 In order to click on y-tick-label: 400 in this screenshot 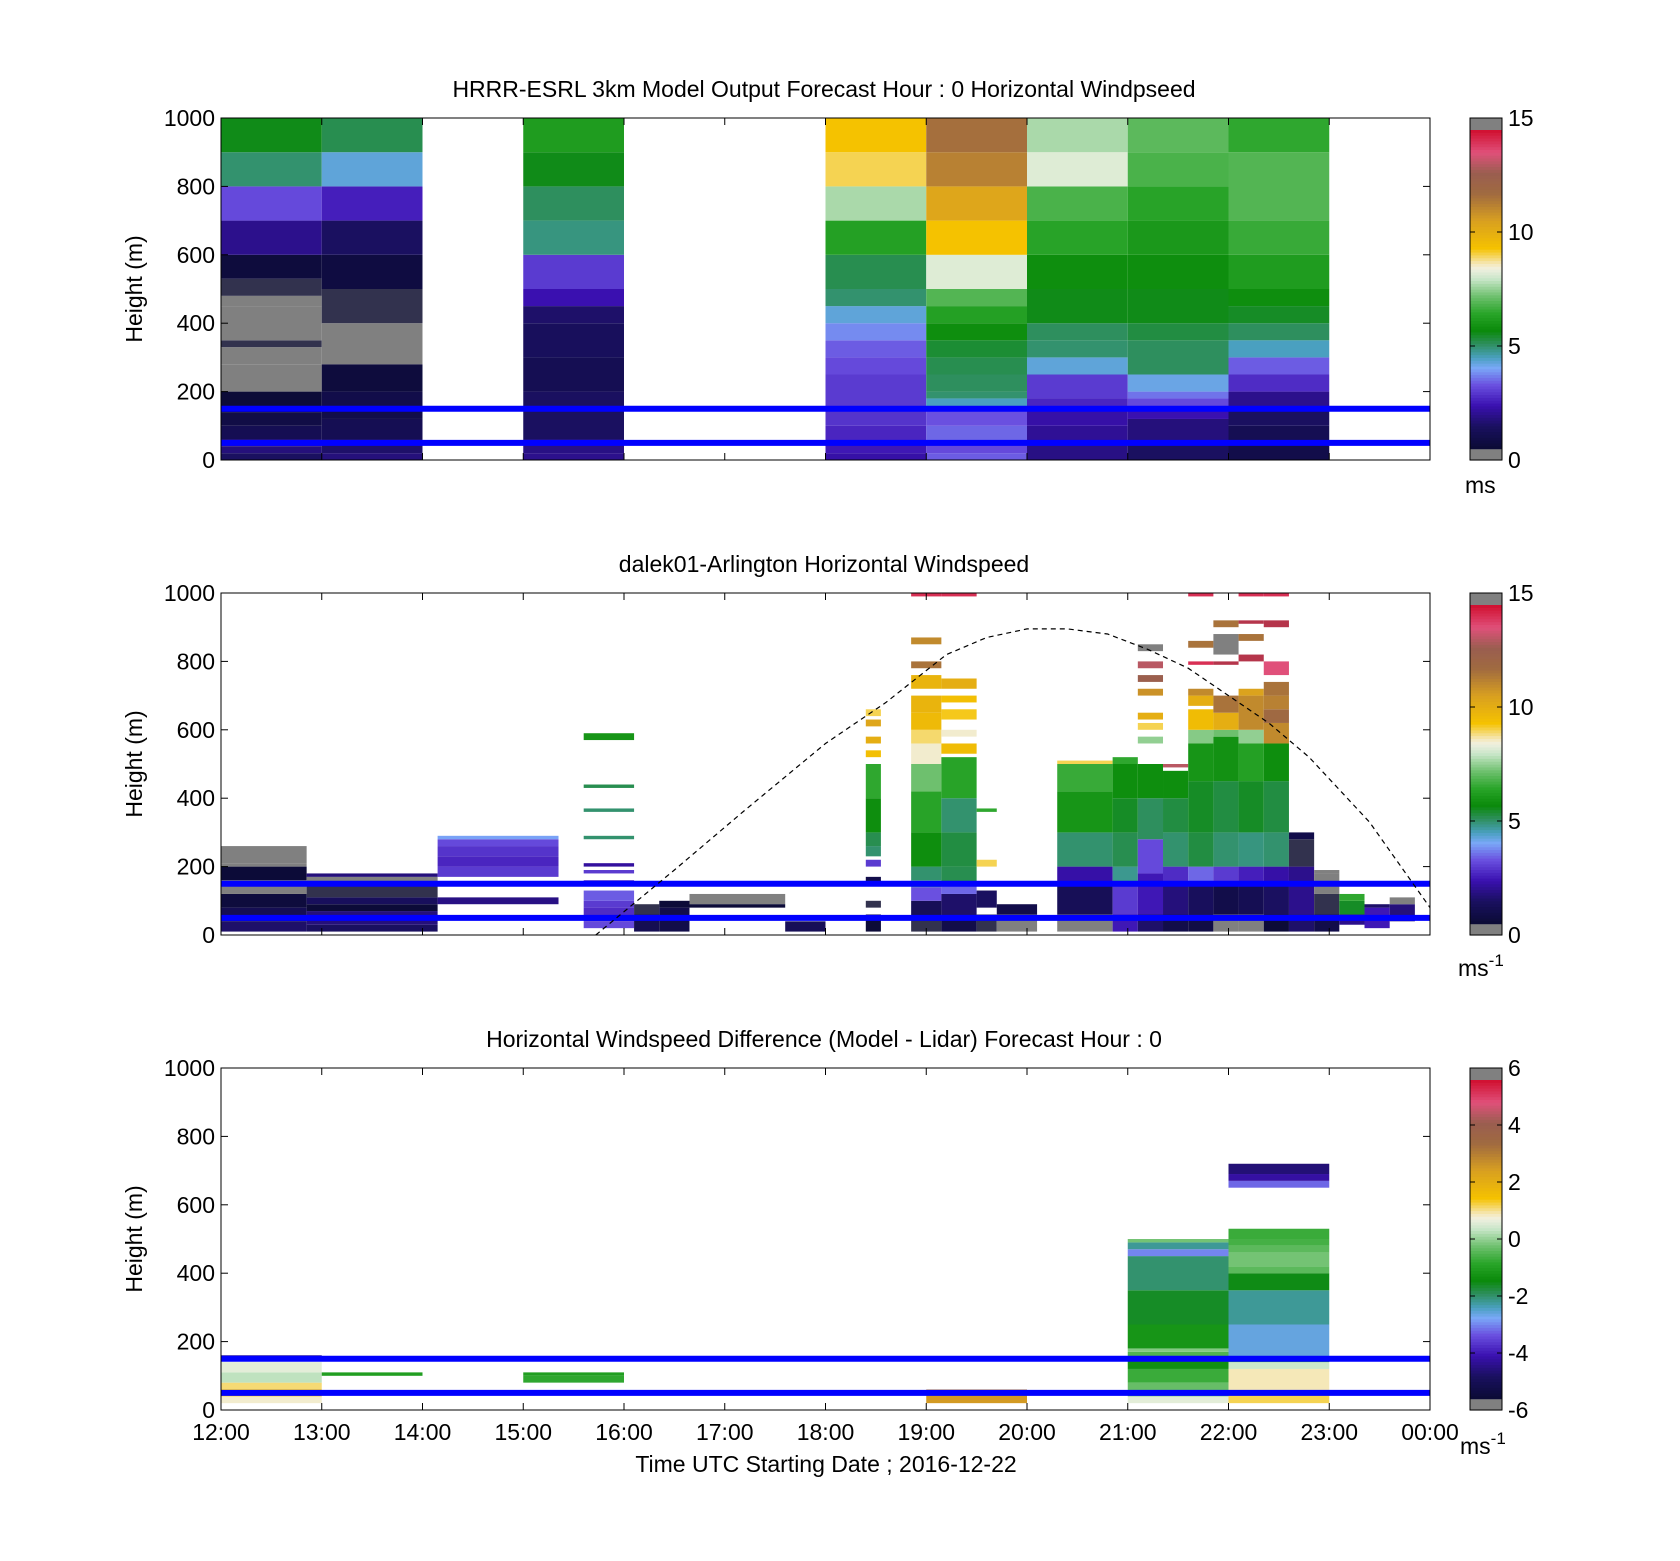, I will do `click(196, 323)`.